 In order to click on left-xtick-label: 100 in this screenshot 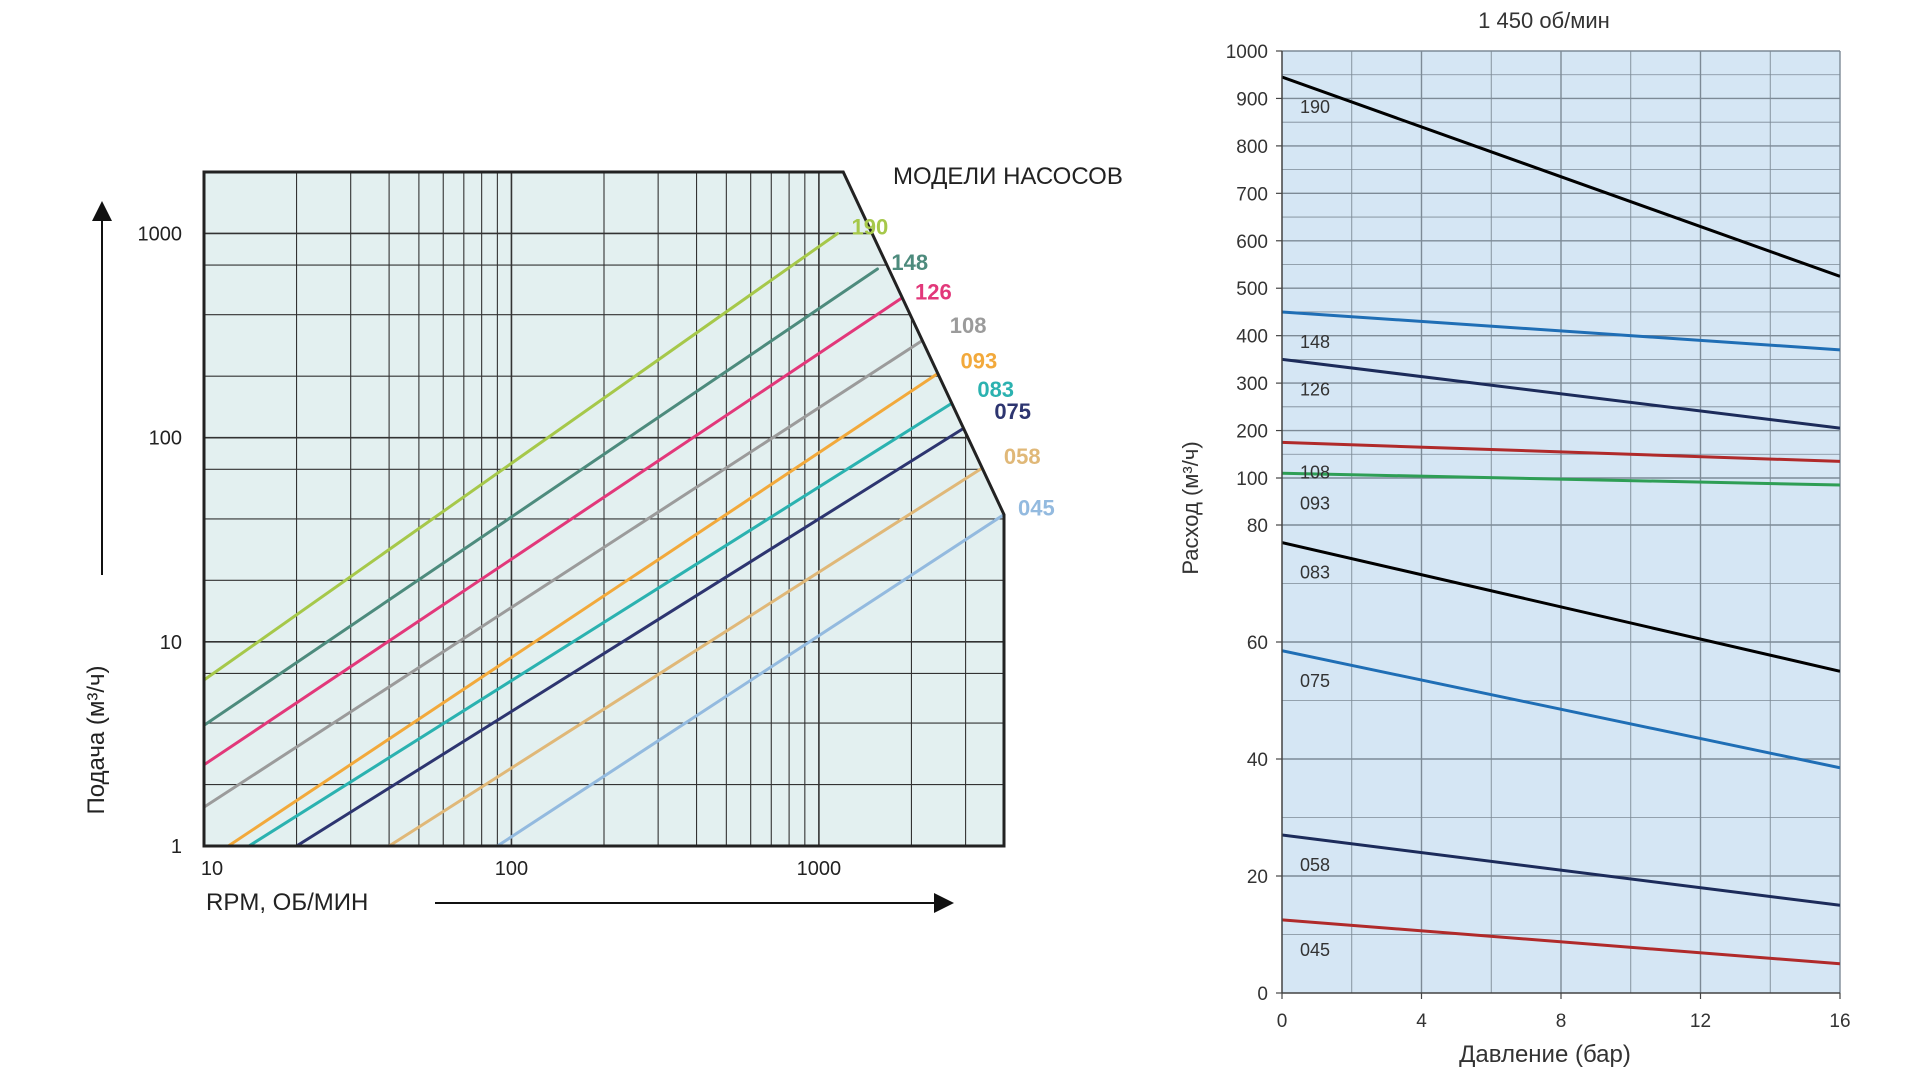, I will do `click(511, 869)`.